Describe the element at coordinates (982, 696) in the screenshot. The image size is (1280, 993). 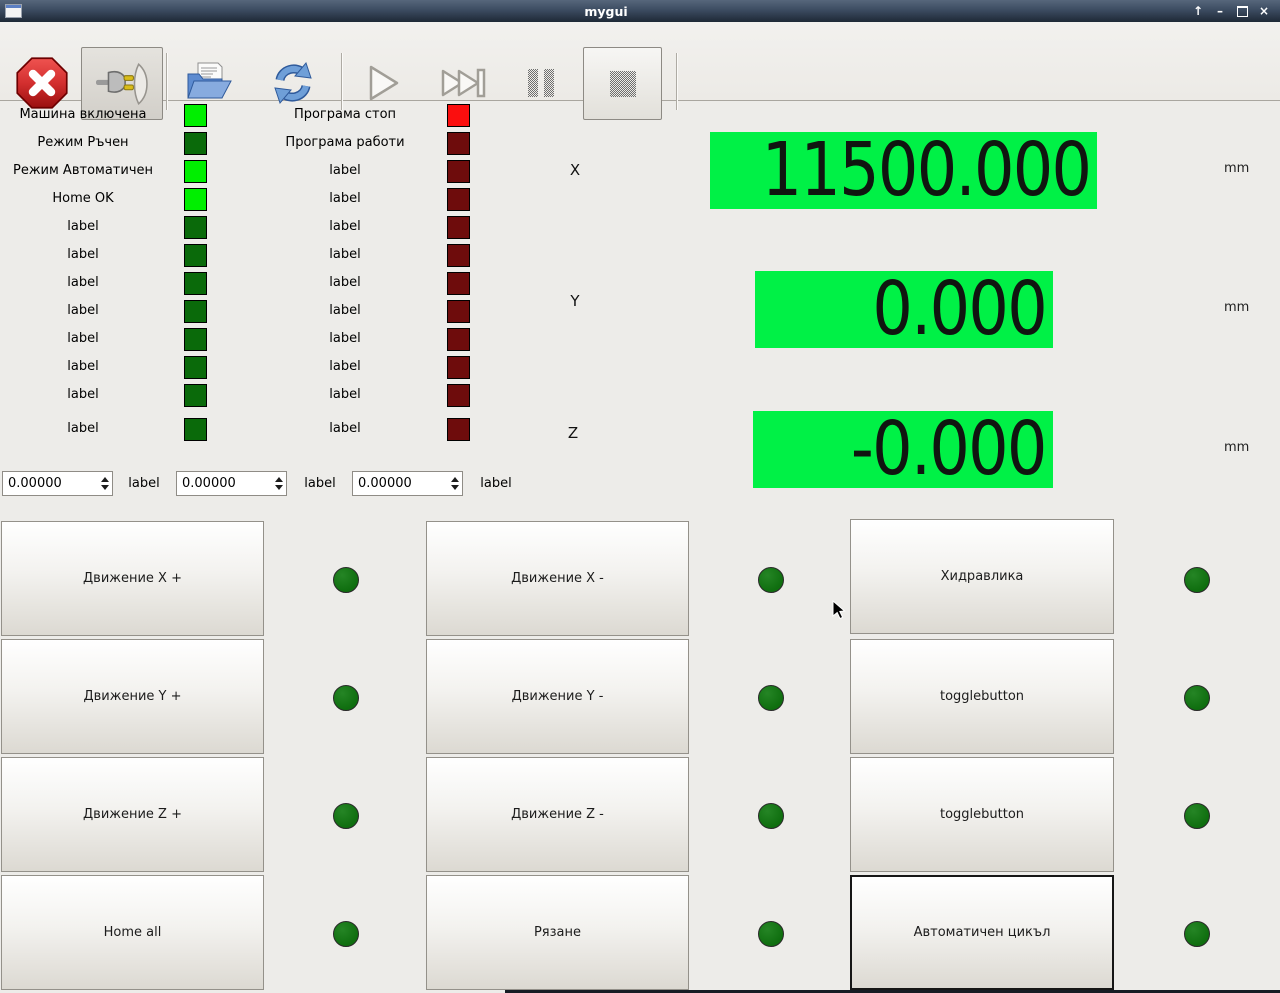
I see `toggle-button-1: togglebutton` at that location.